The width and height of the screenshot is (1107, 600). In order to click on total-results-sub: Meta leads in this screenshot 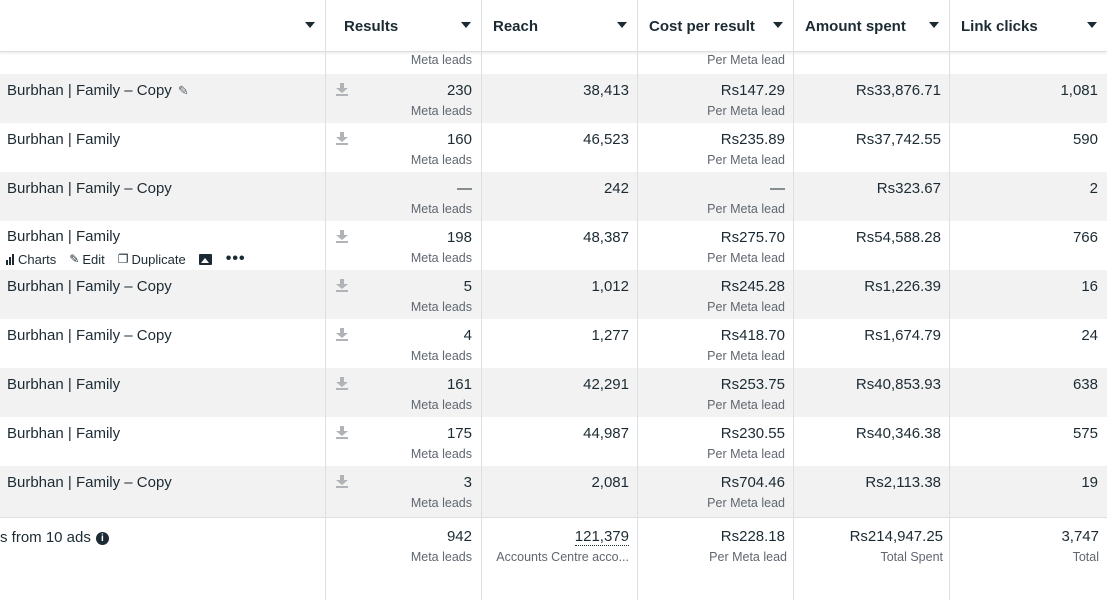, I will do `click(441, 557)`.